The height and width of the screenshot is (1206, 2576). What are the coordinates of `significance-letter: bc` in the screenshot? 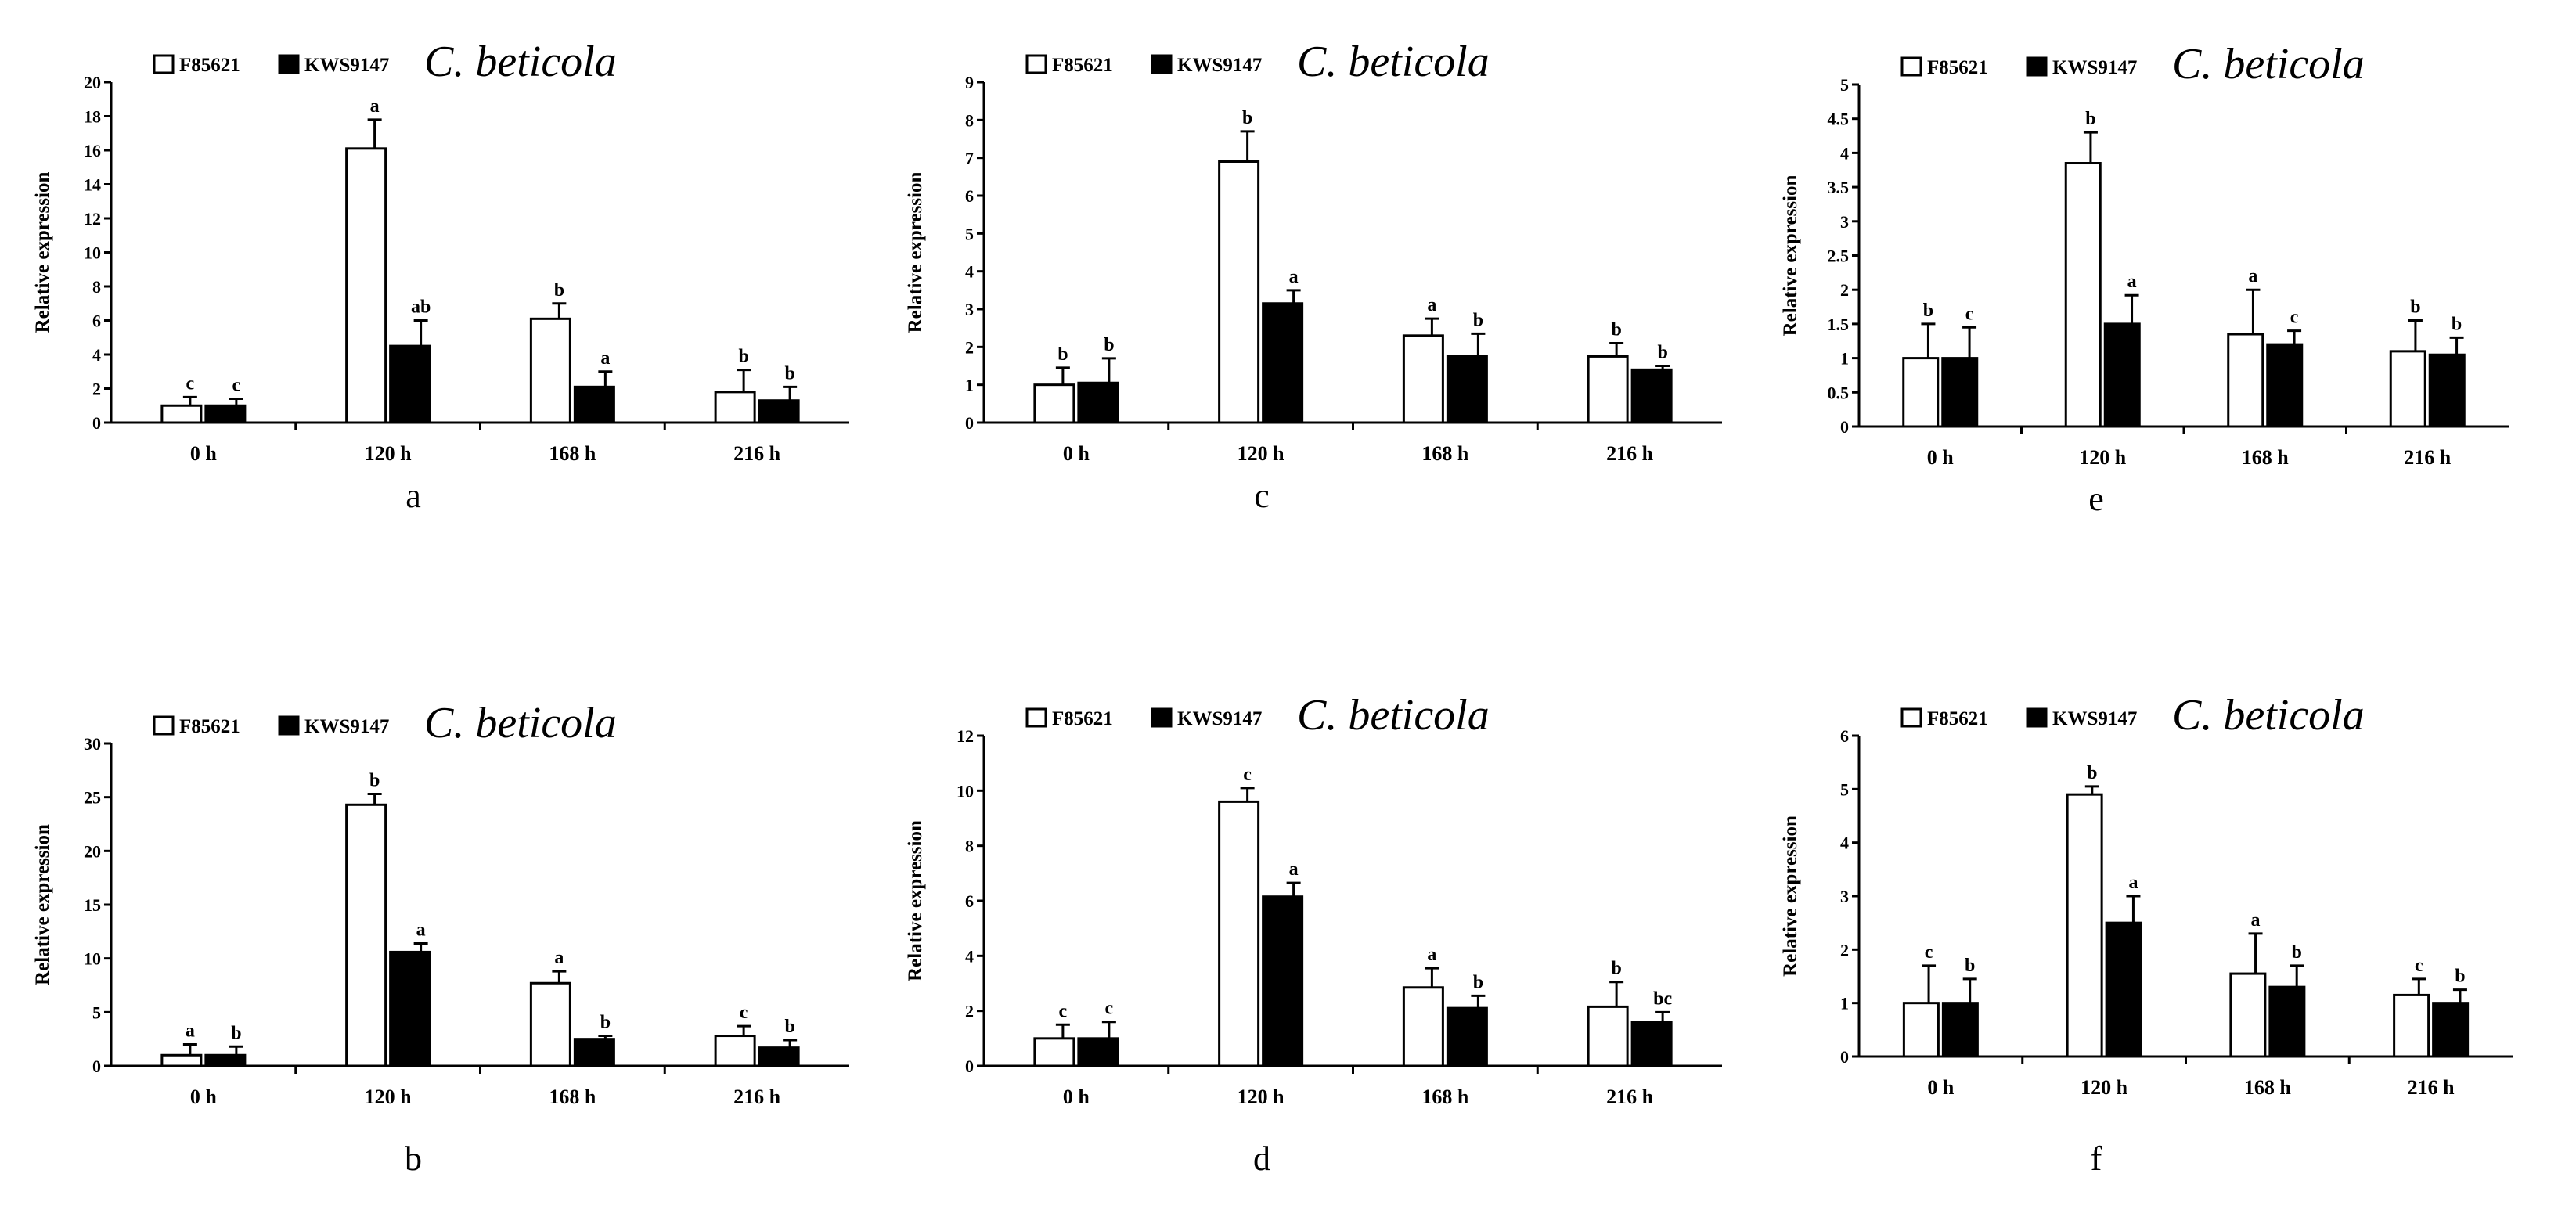 It's located at (1662, 998).